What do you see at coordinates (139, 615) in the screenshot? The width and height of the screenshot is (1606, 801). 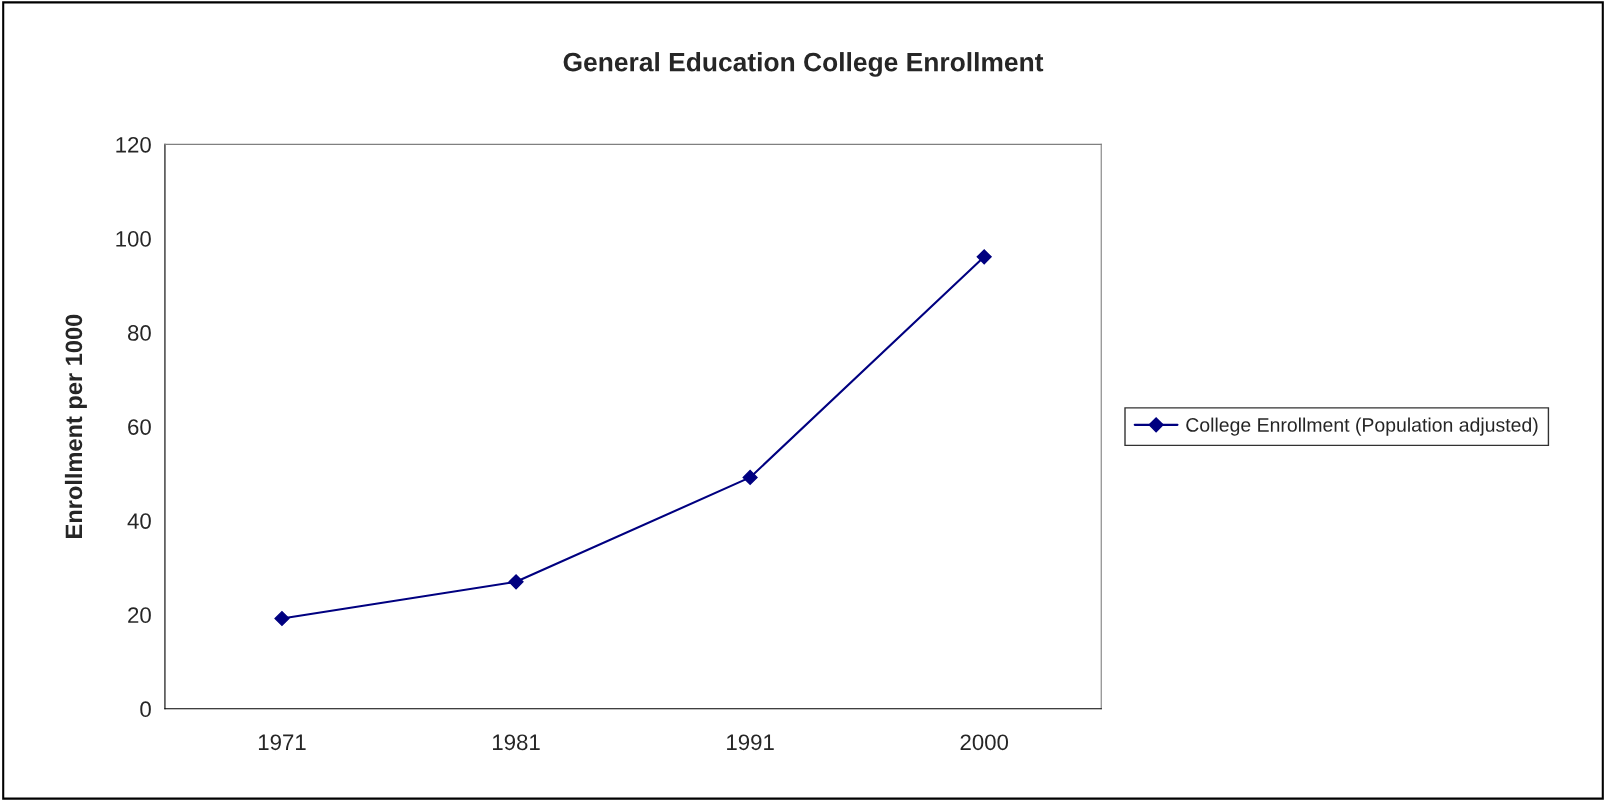 I see `y-tick-label: 20` at bounding box center [139, 615].